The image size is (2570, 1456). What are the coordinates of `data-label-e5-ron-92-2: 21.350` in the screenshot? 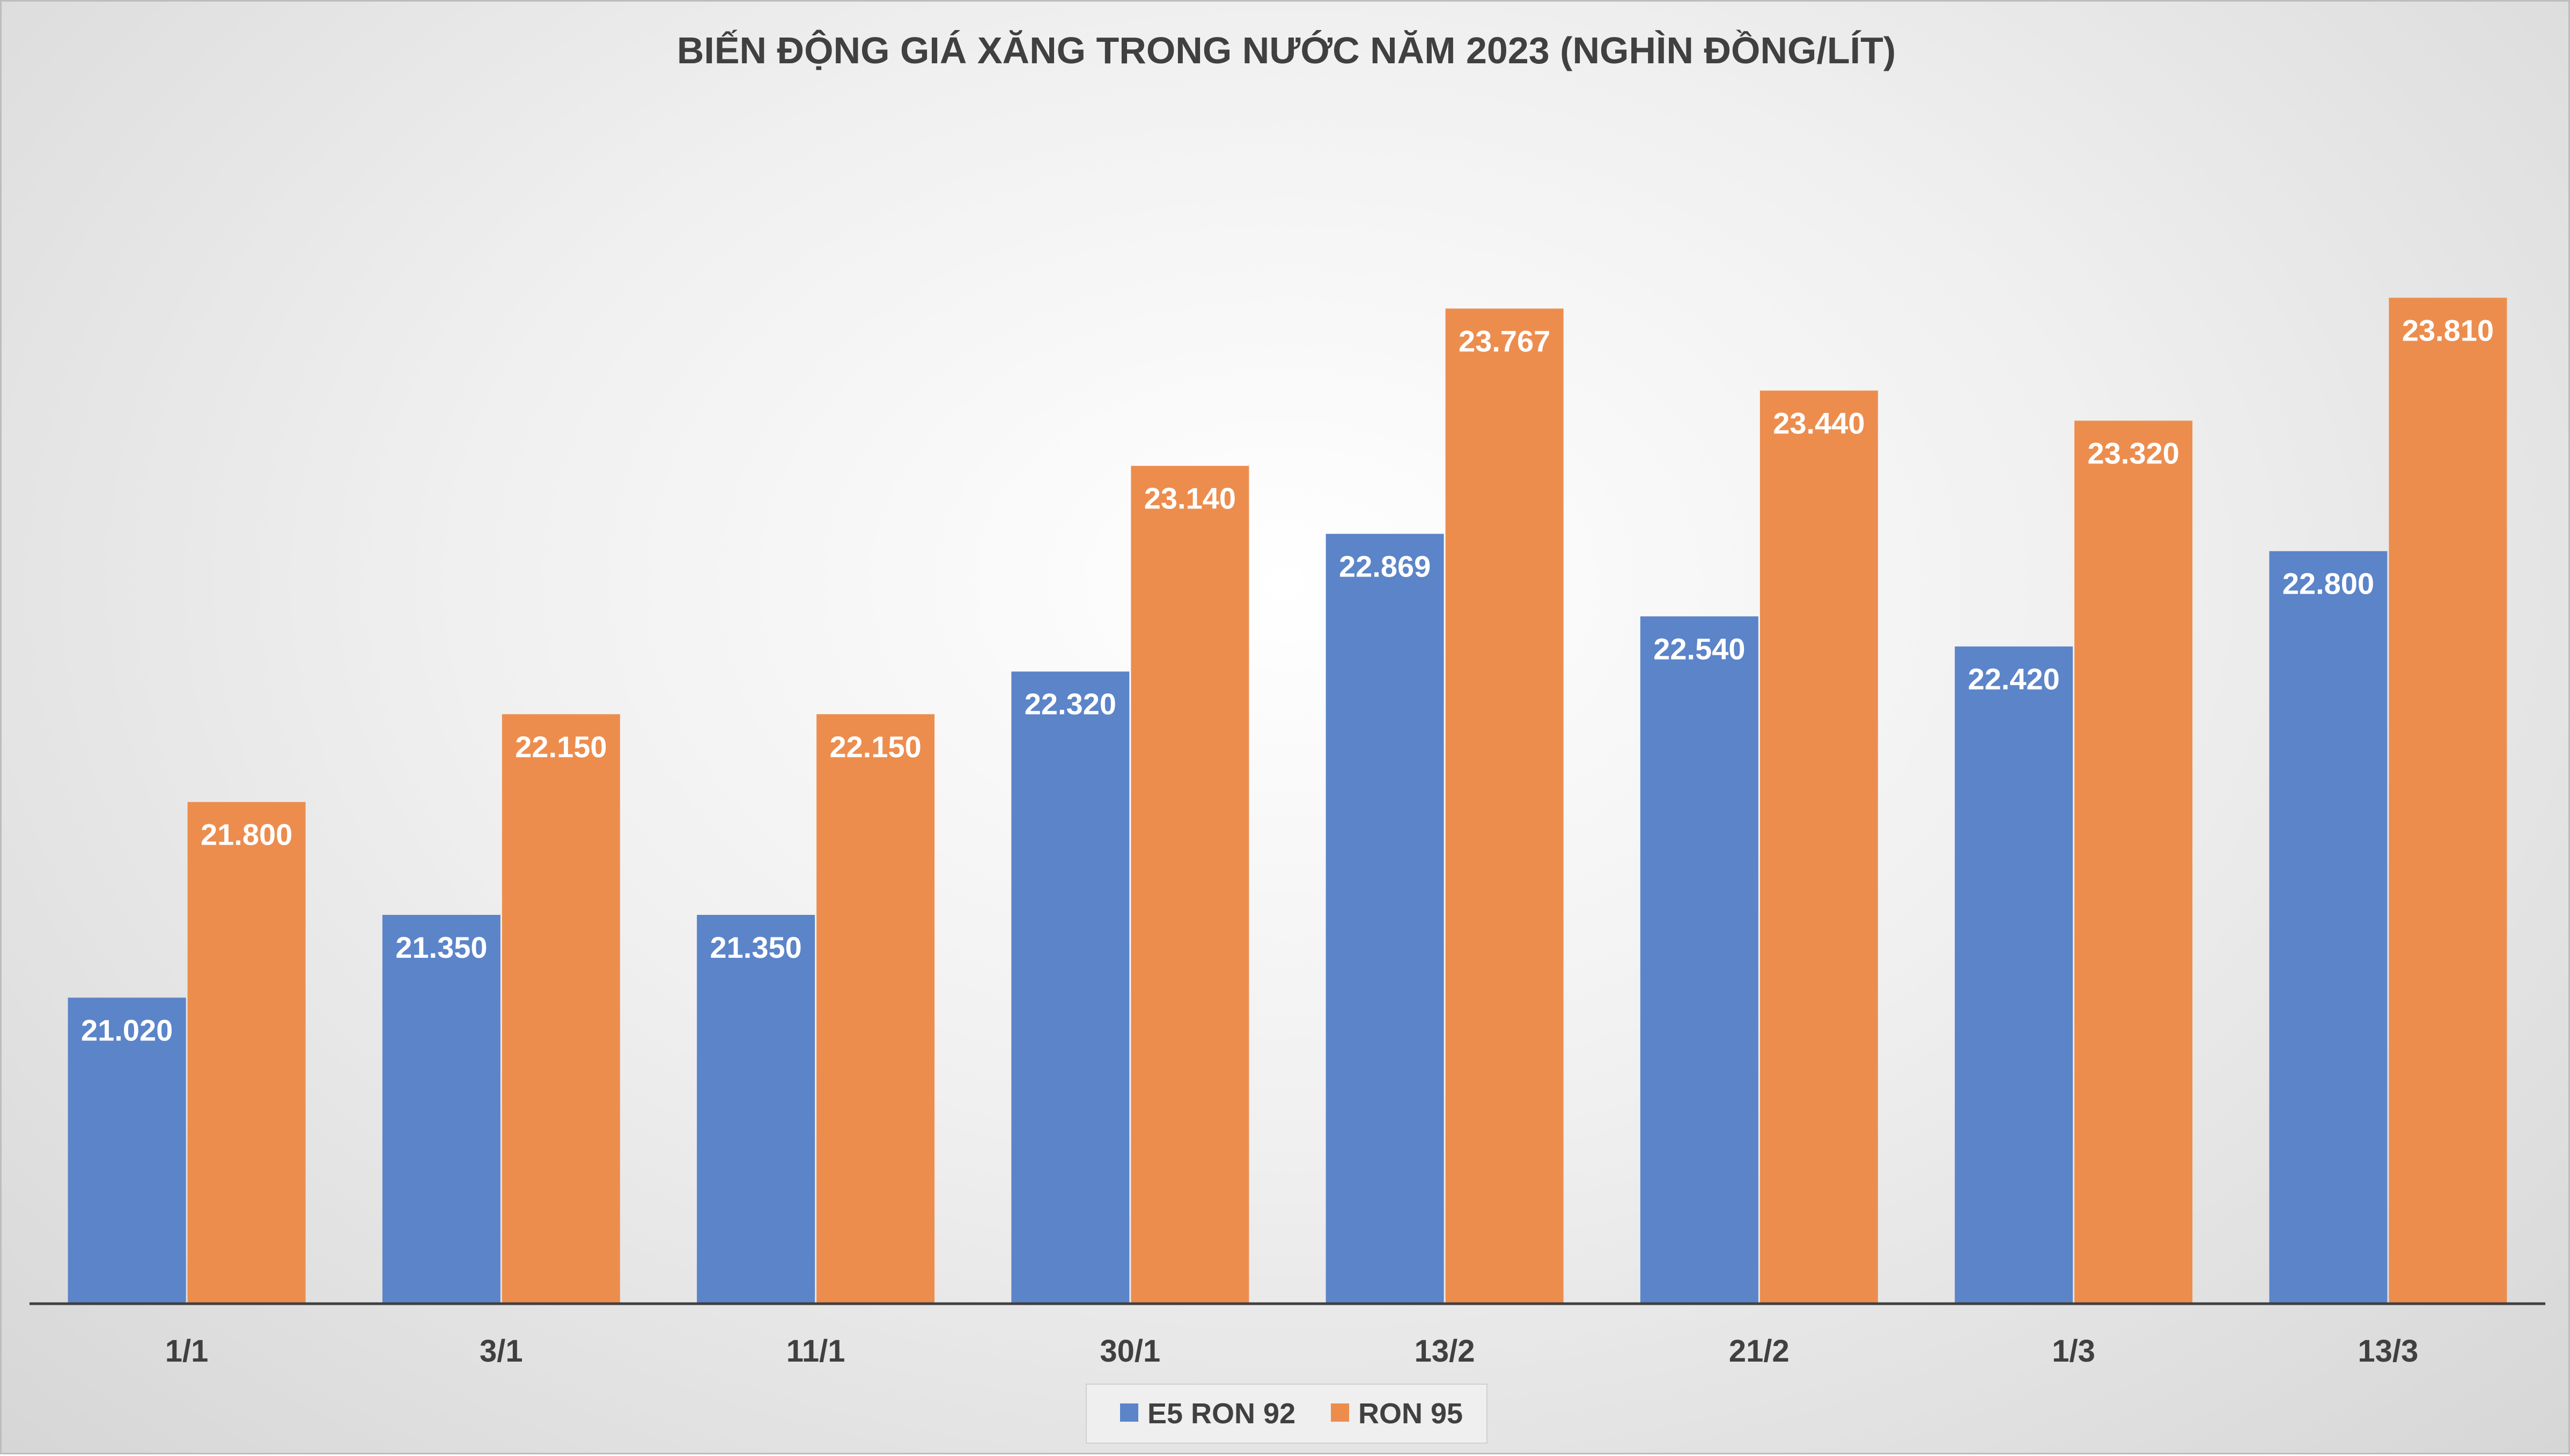 It's located at (756, 947).